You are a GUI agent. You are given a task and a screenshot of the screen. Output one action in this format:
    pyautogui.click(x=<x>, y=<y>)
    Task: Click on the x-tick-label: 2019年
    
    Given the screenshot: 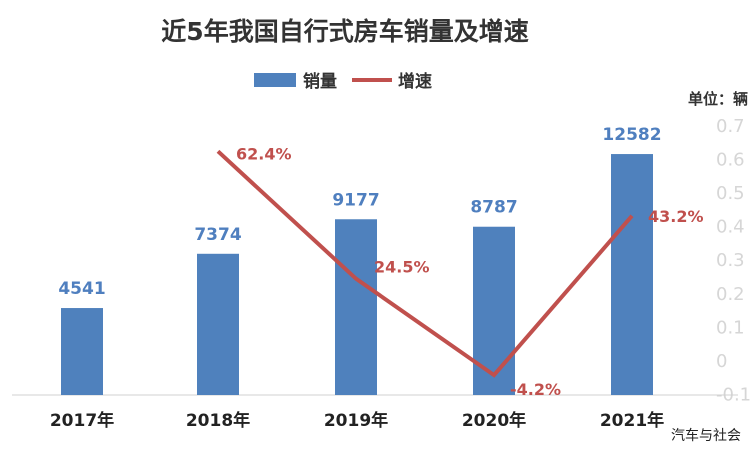 What is the action you would take?
    pyautogui.click(x=356, y=420)
    